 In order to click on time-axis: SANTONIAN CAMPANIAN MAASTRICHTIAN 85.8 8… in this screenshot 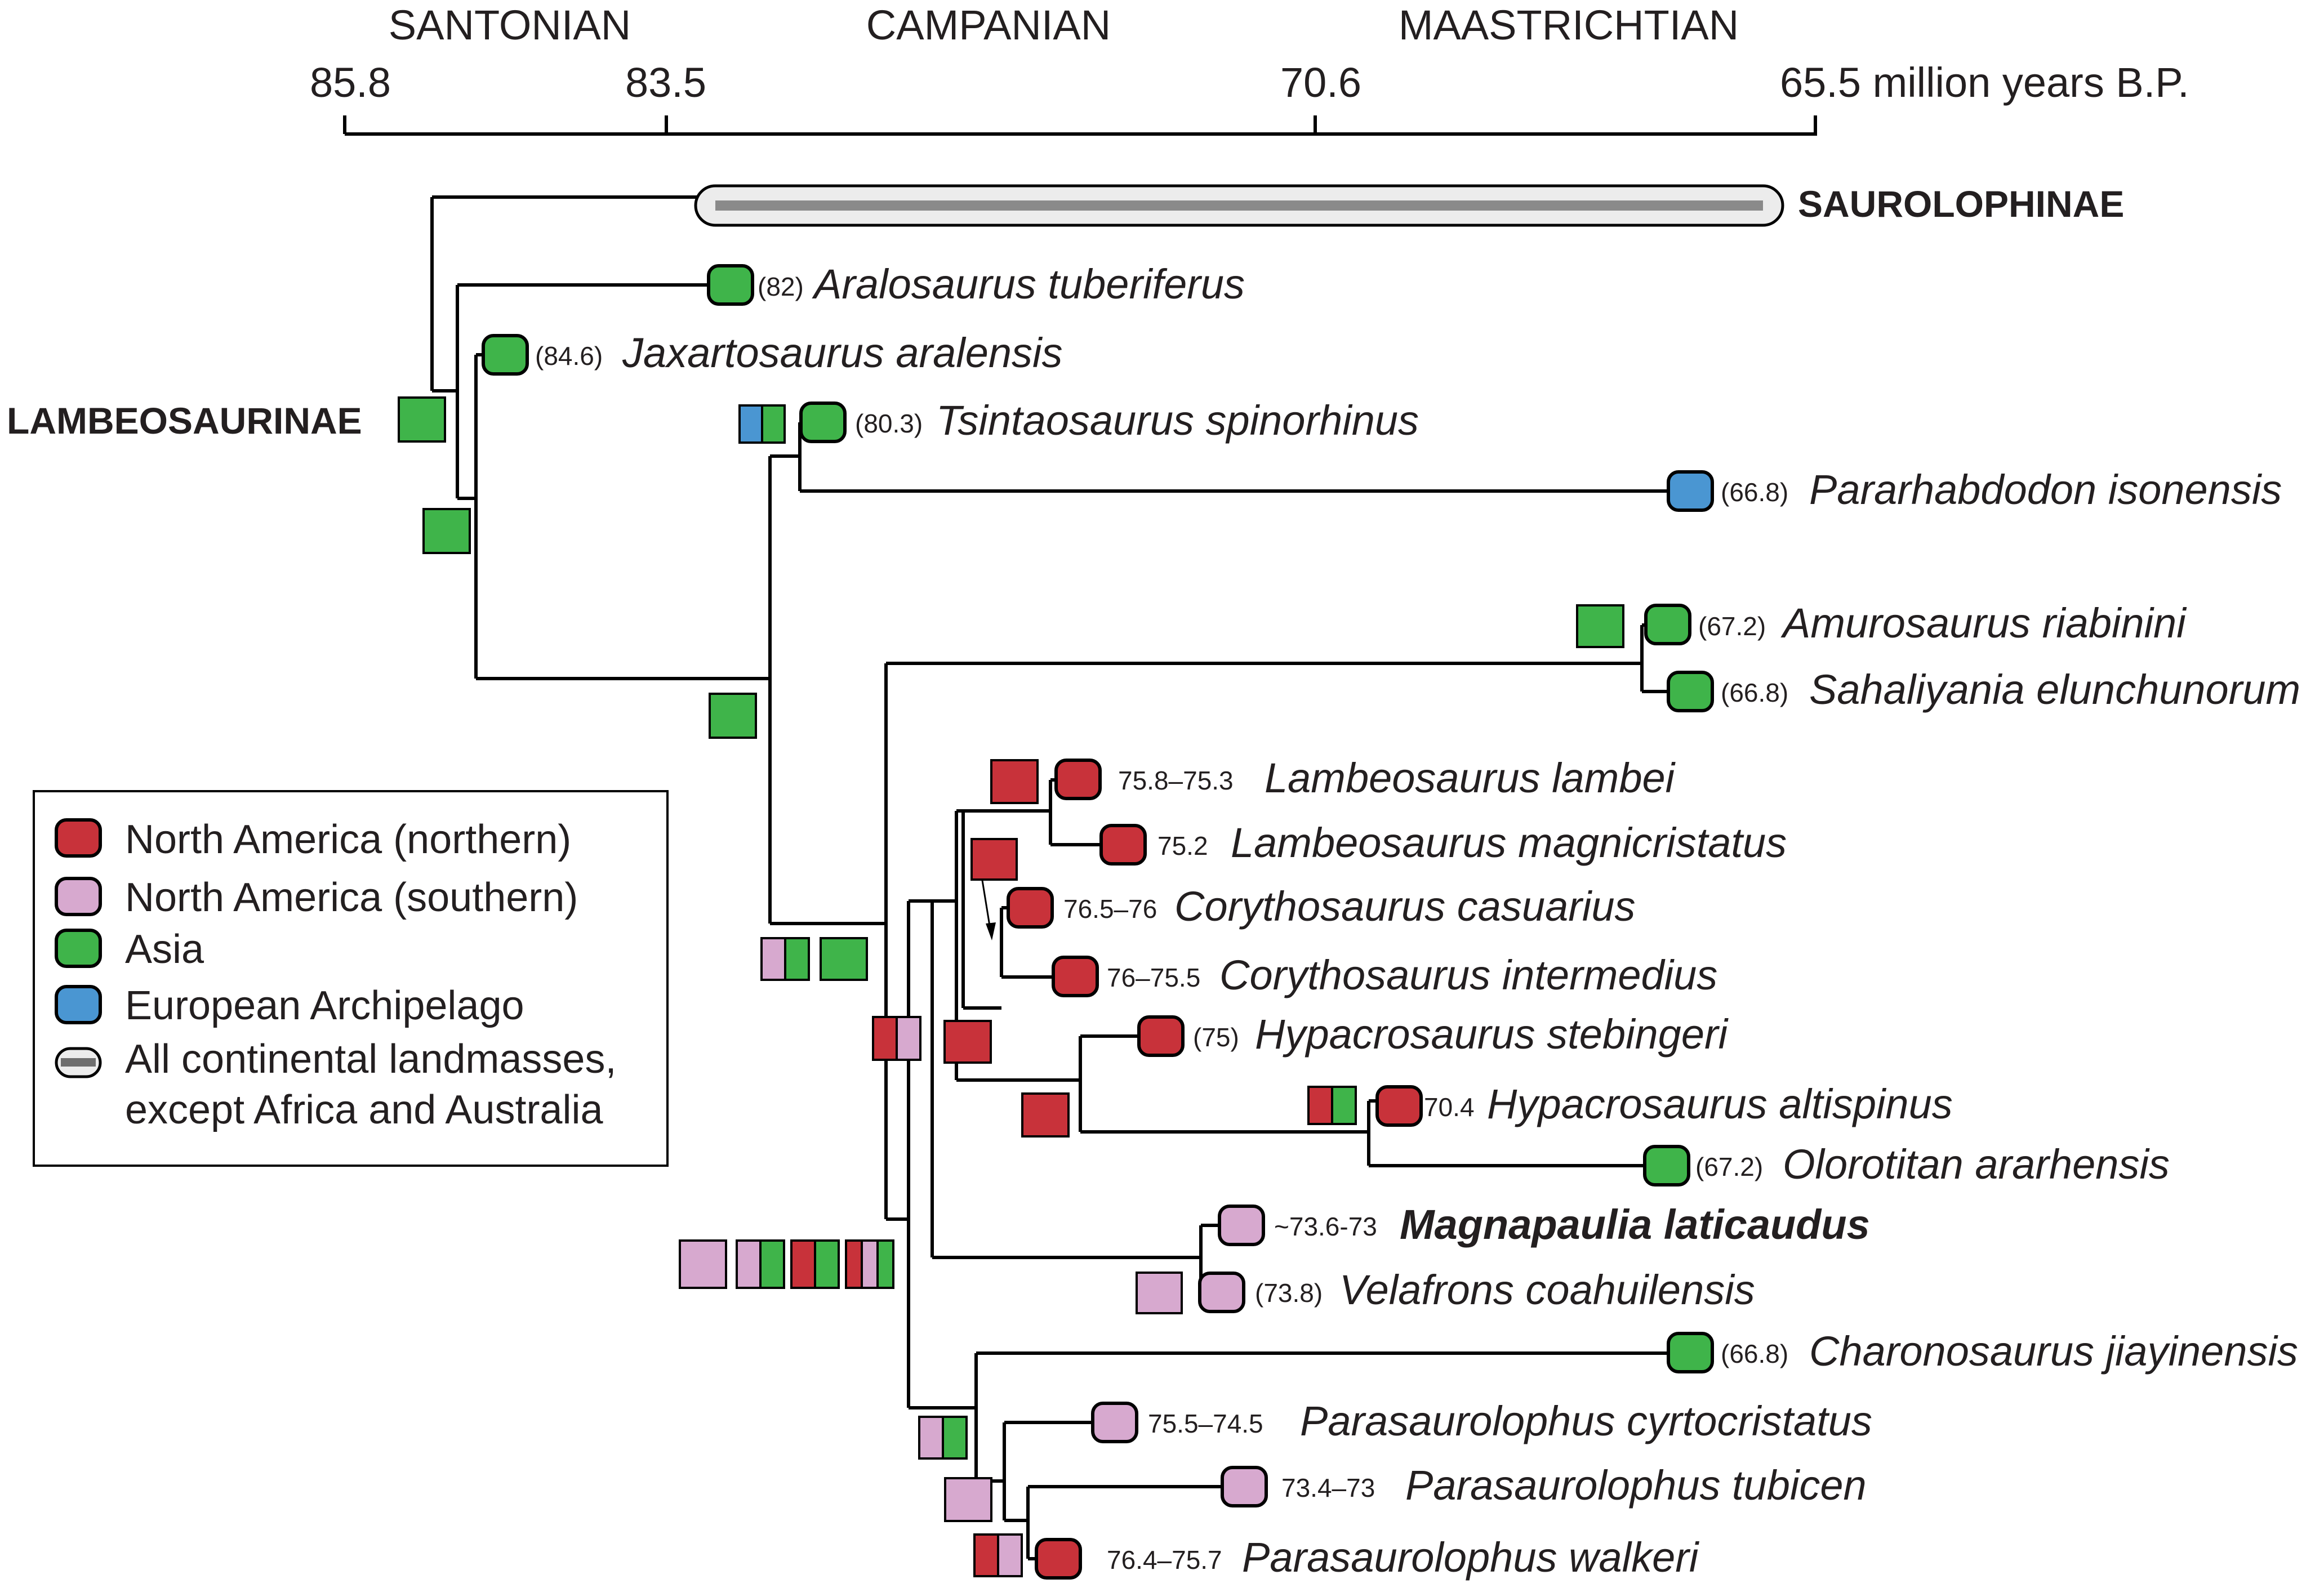, I will do `click(1250, 69)`.